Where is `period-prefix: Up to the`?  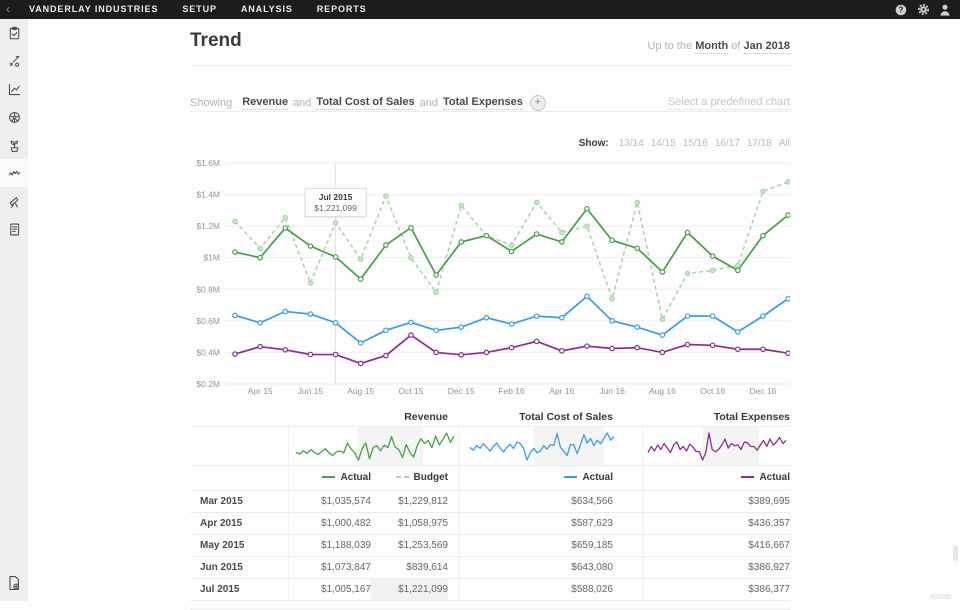
period-prefix: Up to the is located at coordinates (670, 46).